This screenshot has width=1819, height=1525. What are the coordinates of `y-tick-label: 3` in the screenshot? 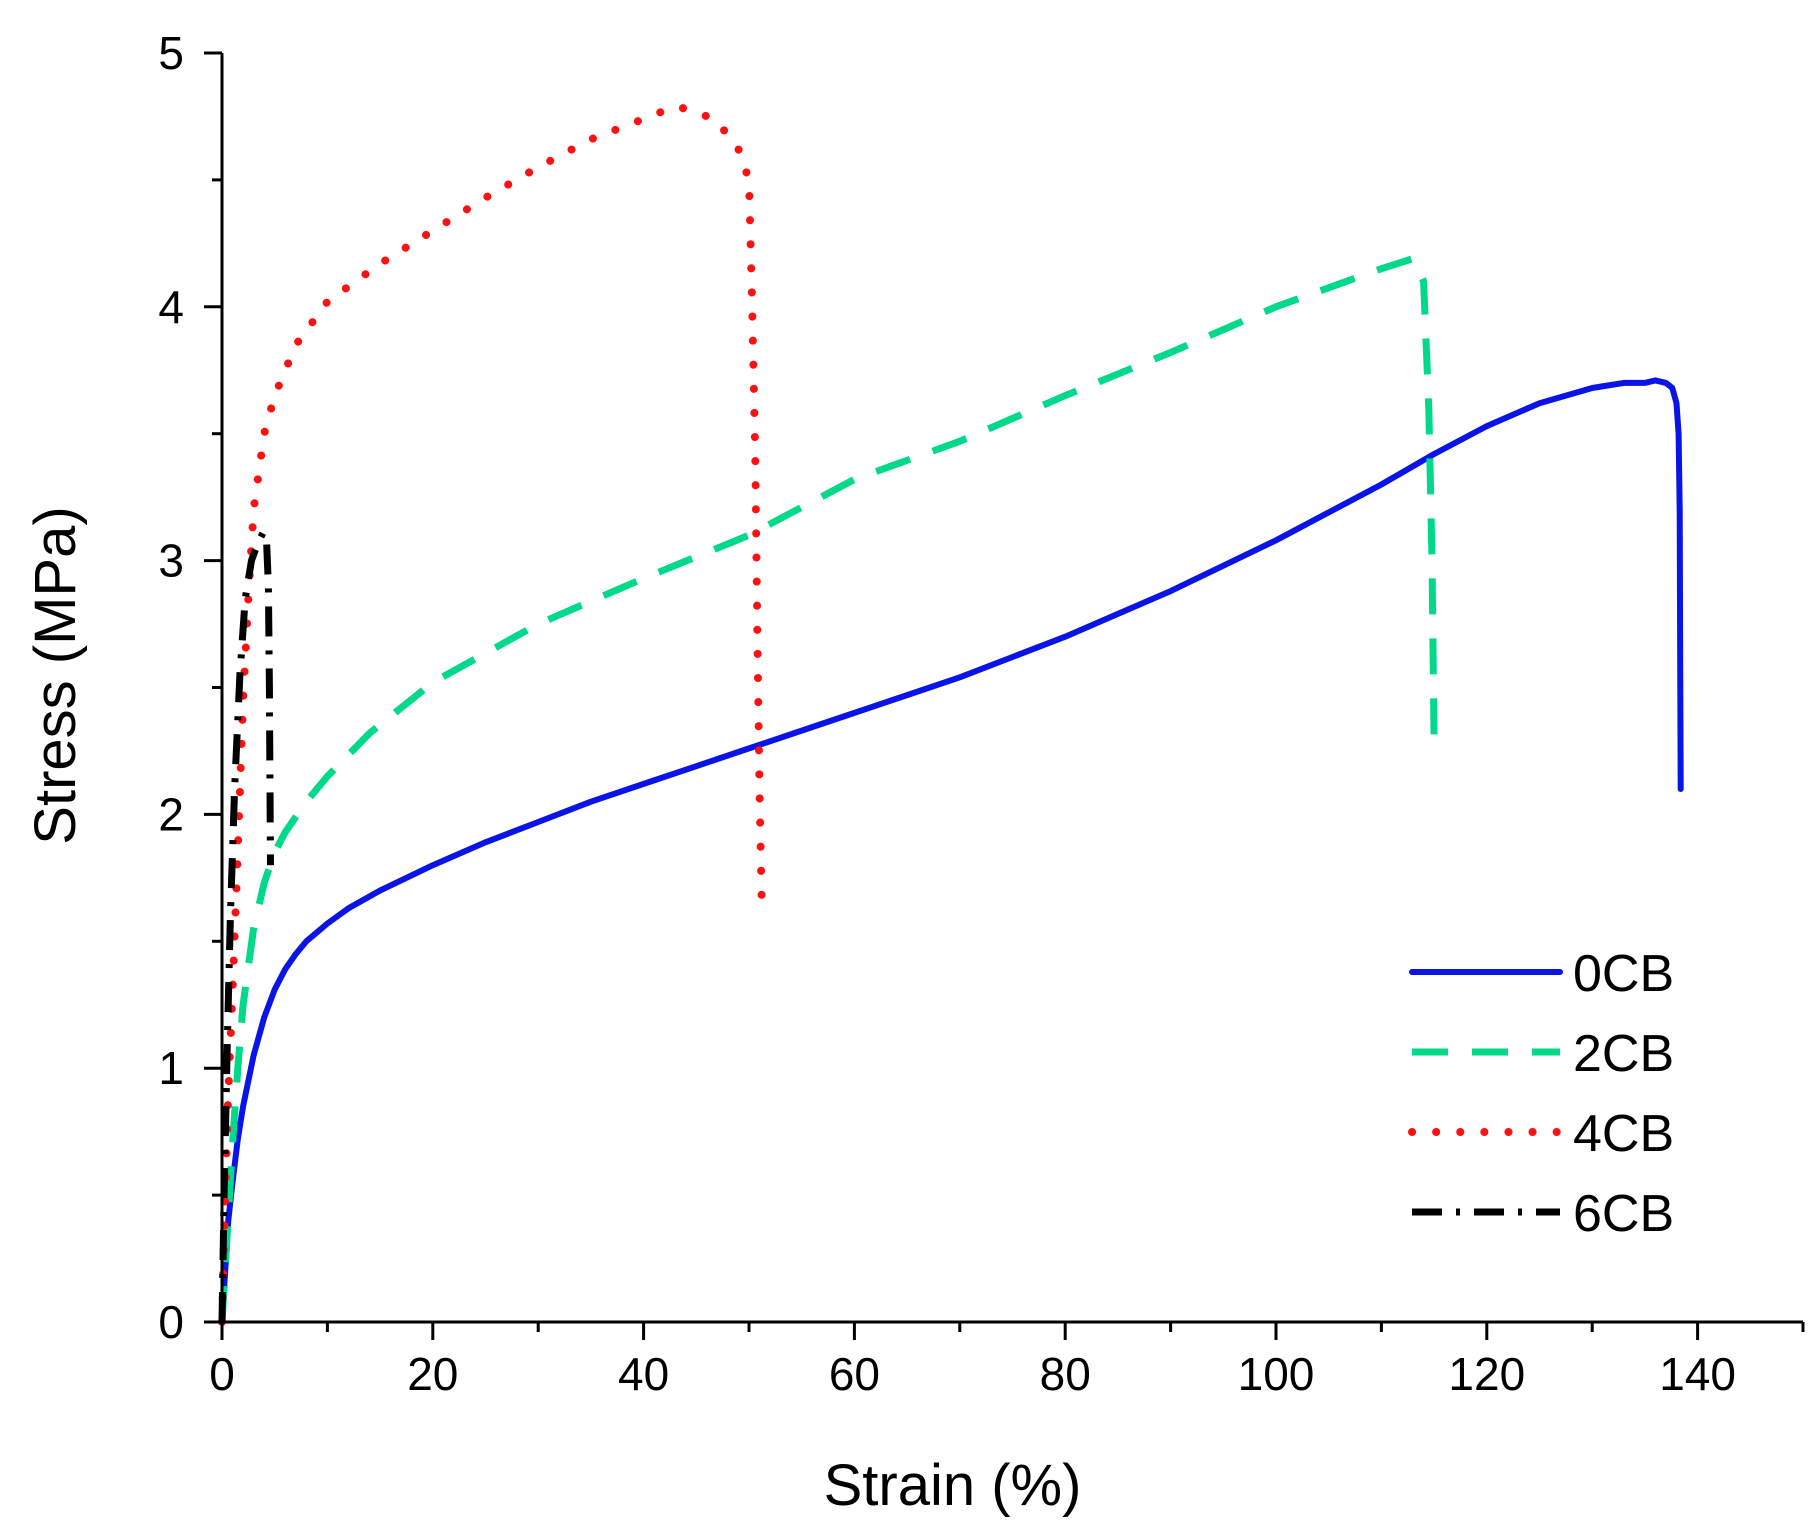 It's located at (171, 561).